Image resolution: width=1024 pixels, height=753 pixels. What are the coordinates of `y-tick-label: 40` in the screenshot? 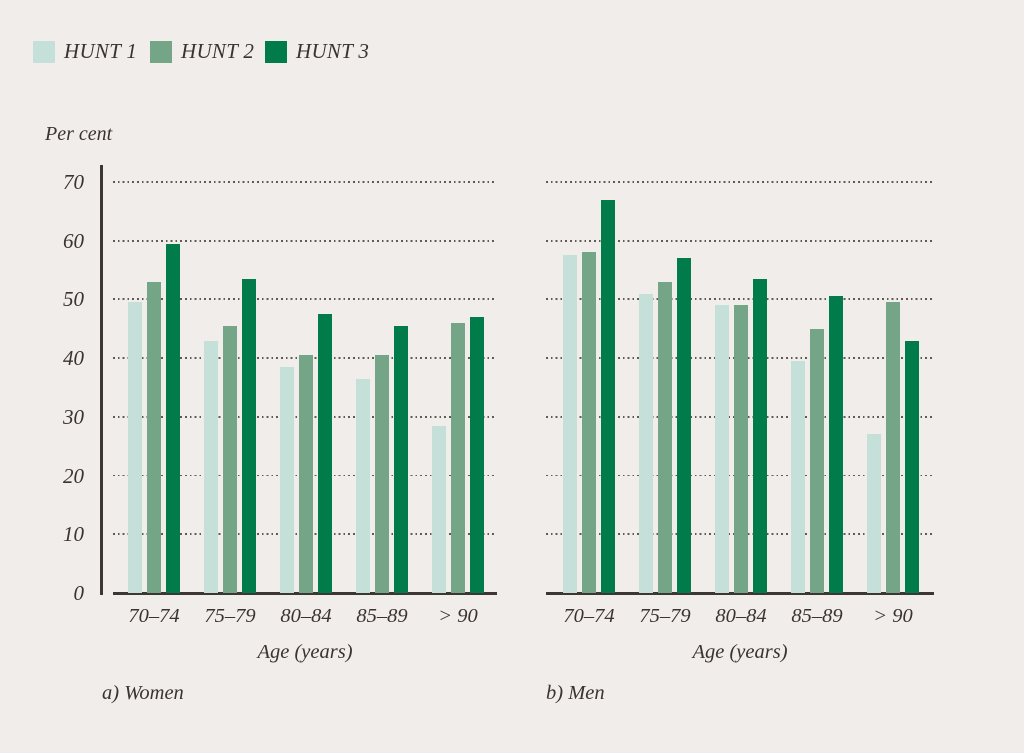 It's located at (73, 358).